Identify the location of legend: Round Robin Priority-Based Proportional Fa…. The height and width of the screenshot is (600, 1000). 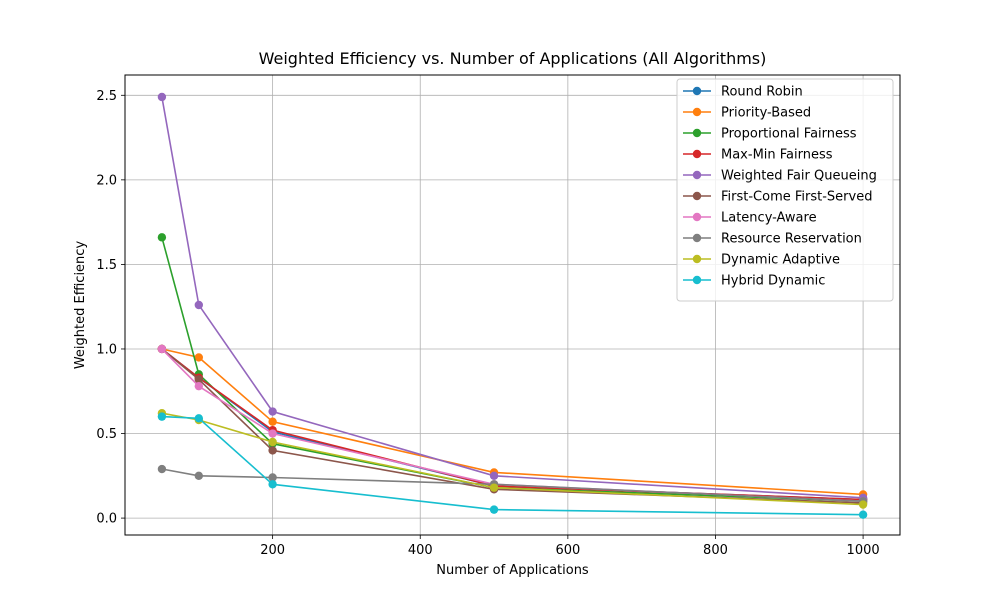
(785, 190).